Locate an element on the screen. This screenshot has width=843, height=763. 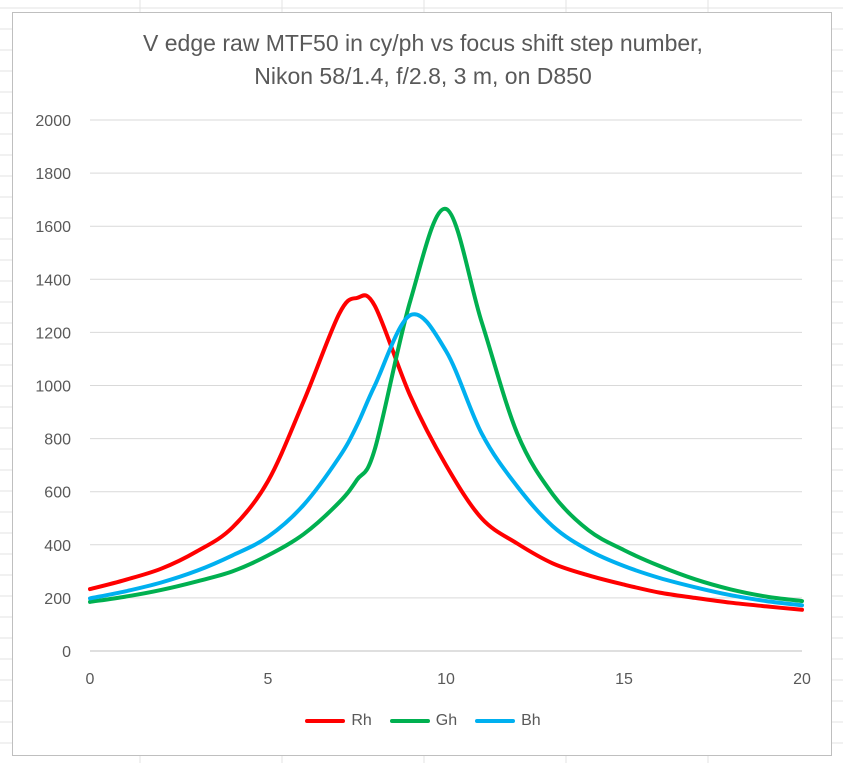
legend-item-gh: Gh is located at coordinates (423, 721).